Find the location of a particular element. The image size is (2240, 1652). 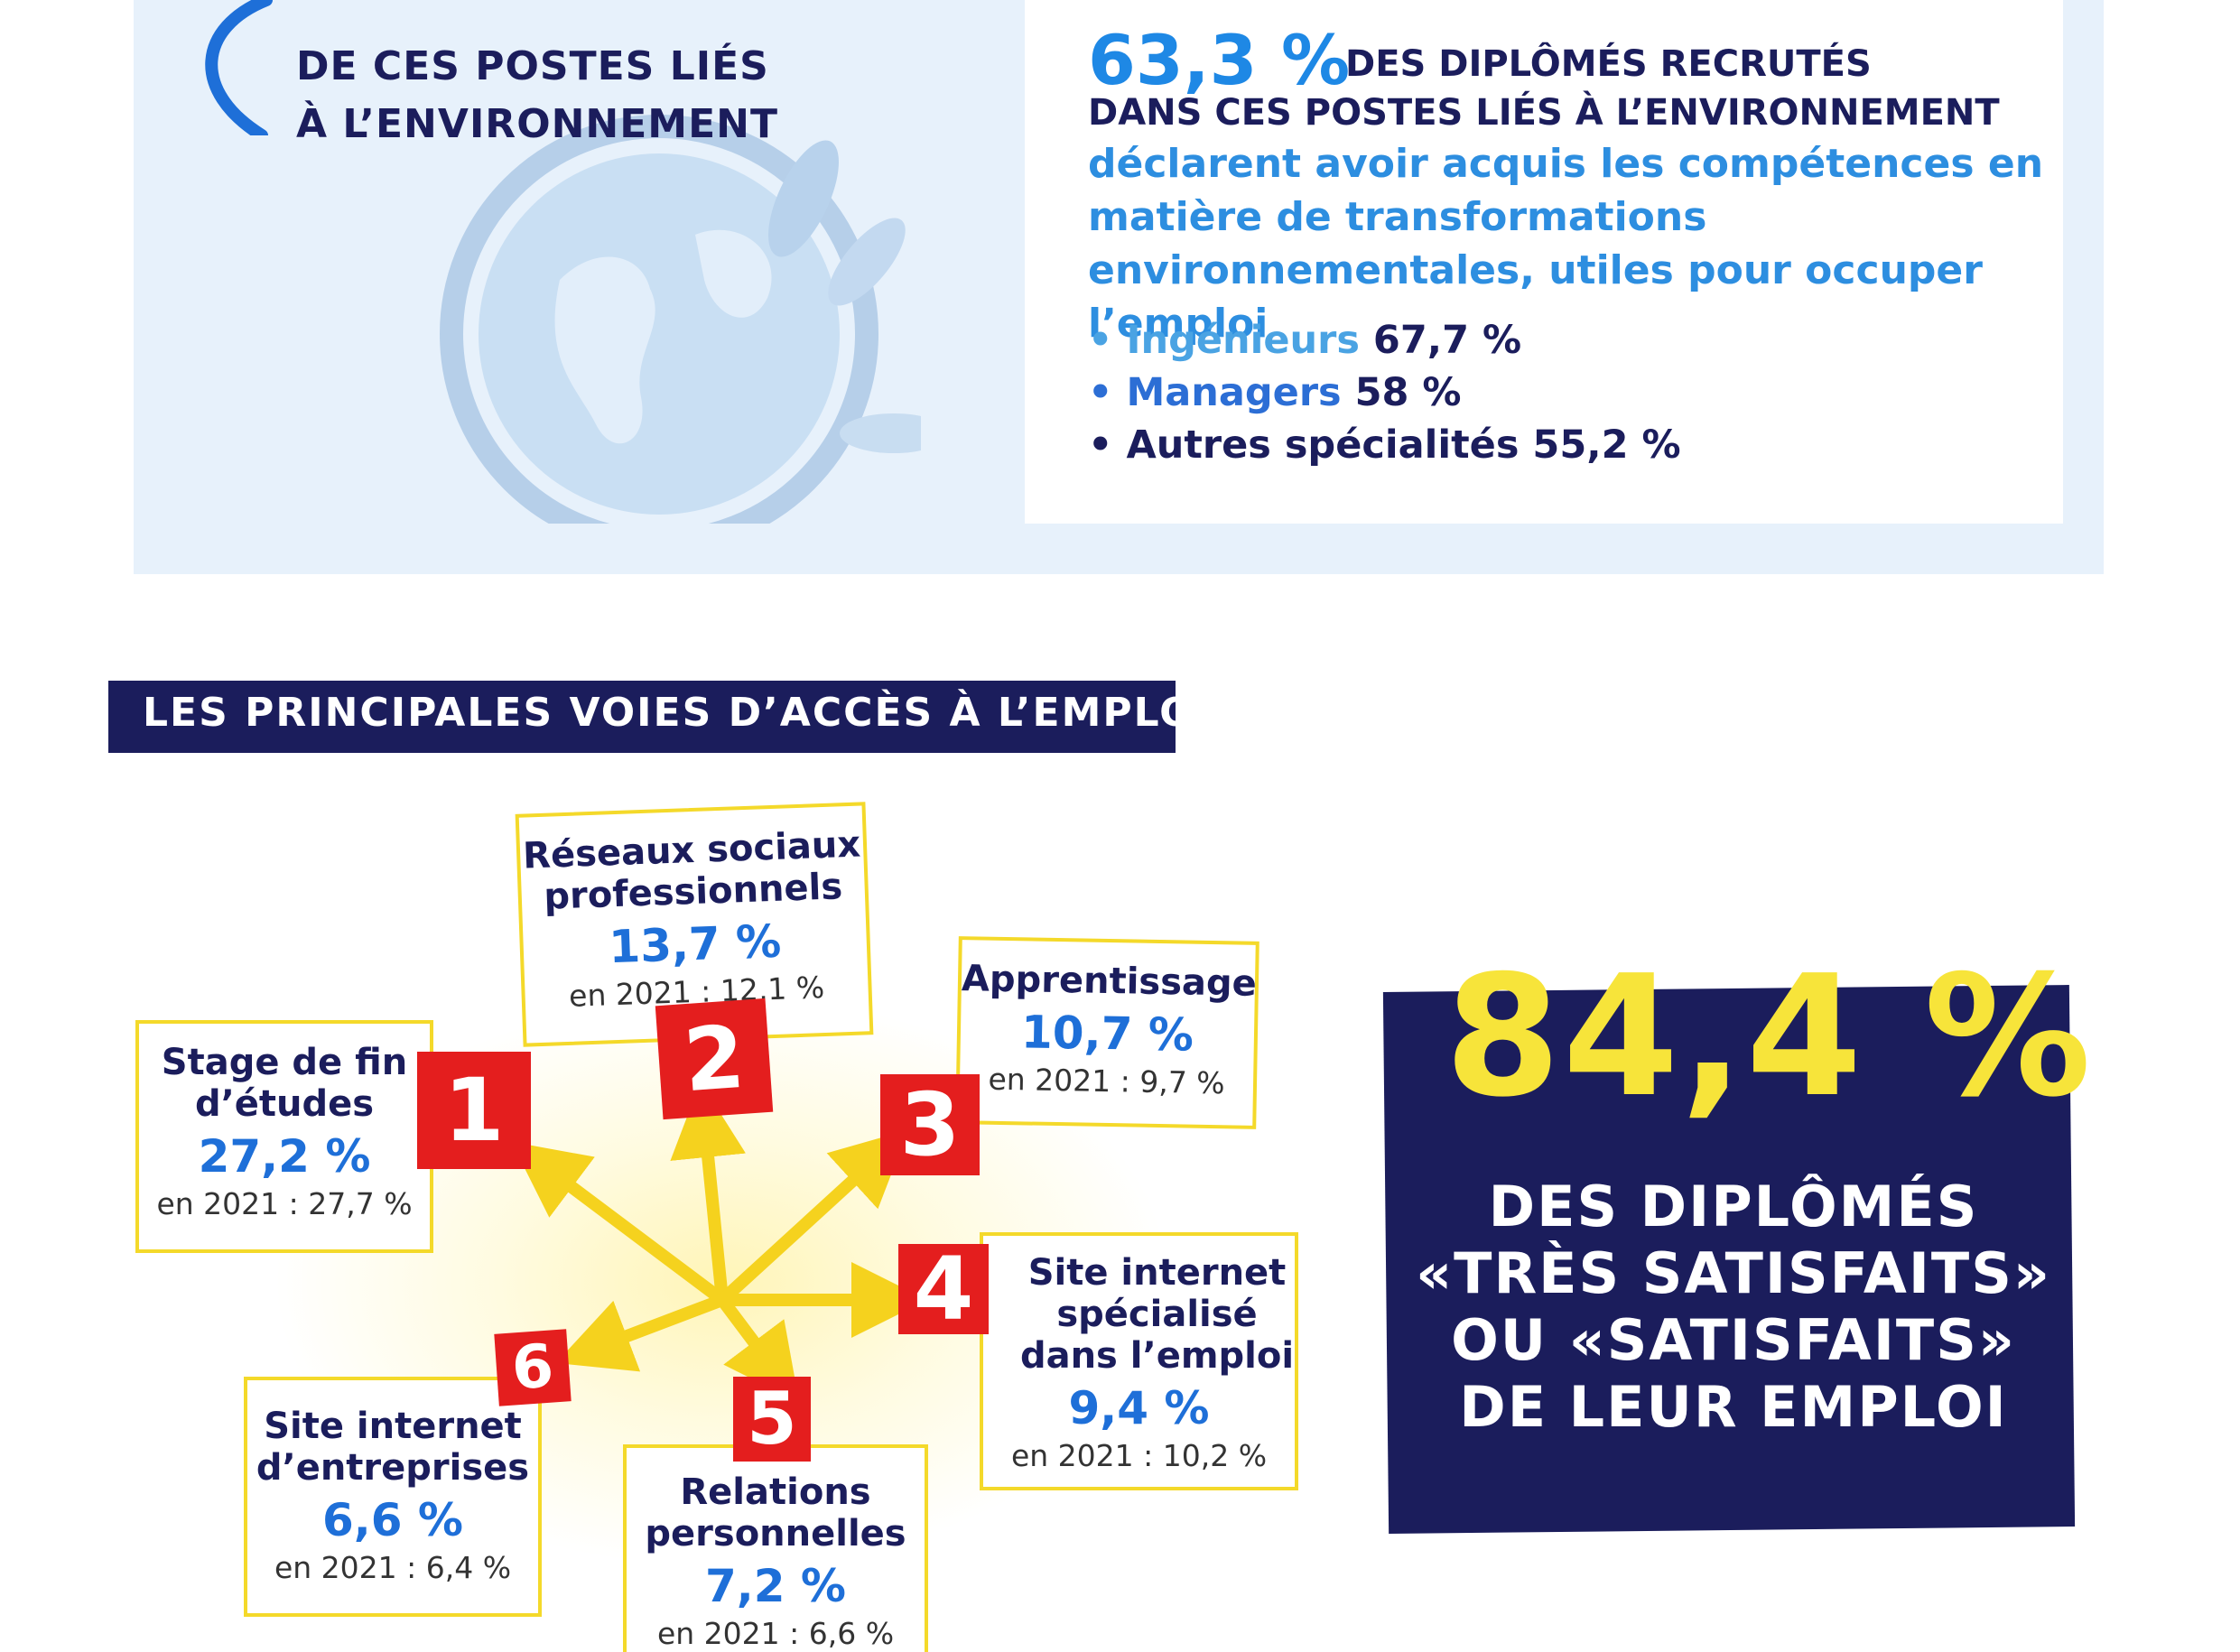

channel-value: 7,2 % is located at coordinates (775, 1586).